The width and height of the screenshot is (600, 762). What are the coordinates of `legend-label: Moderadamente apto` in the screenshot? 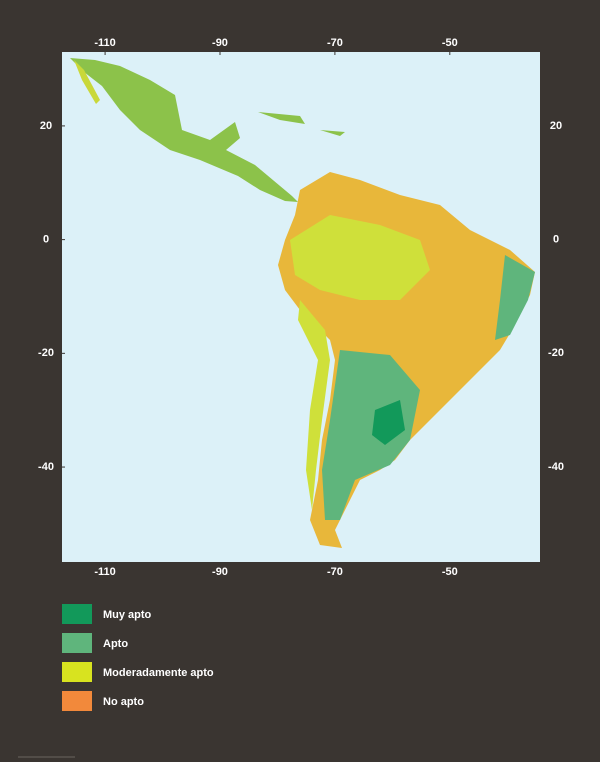 It's located at (158, 673).